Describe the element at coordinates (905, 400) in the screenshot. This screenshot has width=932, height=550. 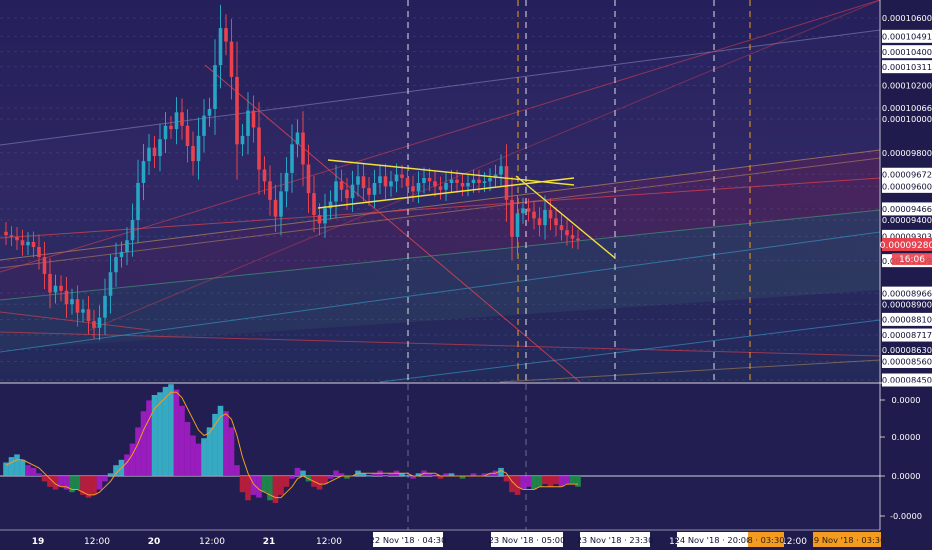
I see `macd-label-0: 0.0000` at that location.